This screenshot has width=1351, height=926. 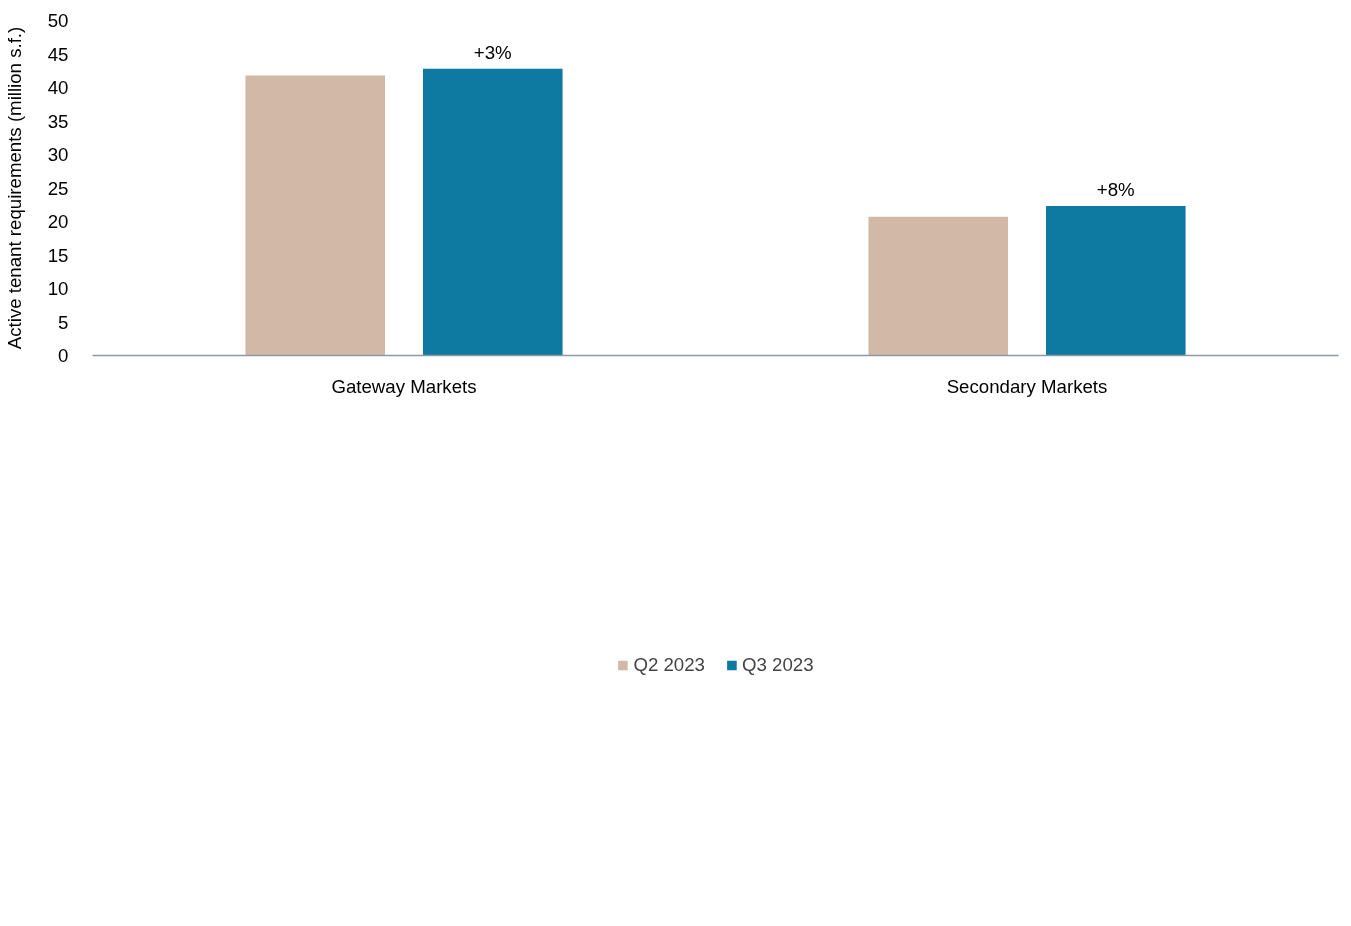 I want to click on y-tick-label: 5, so click(x=63, y=322).